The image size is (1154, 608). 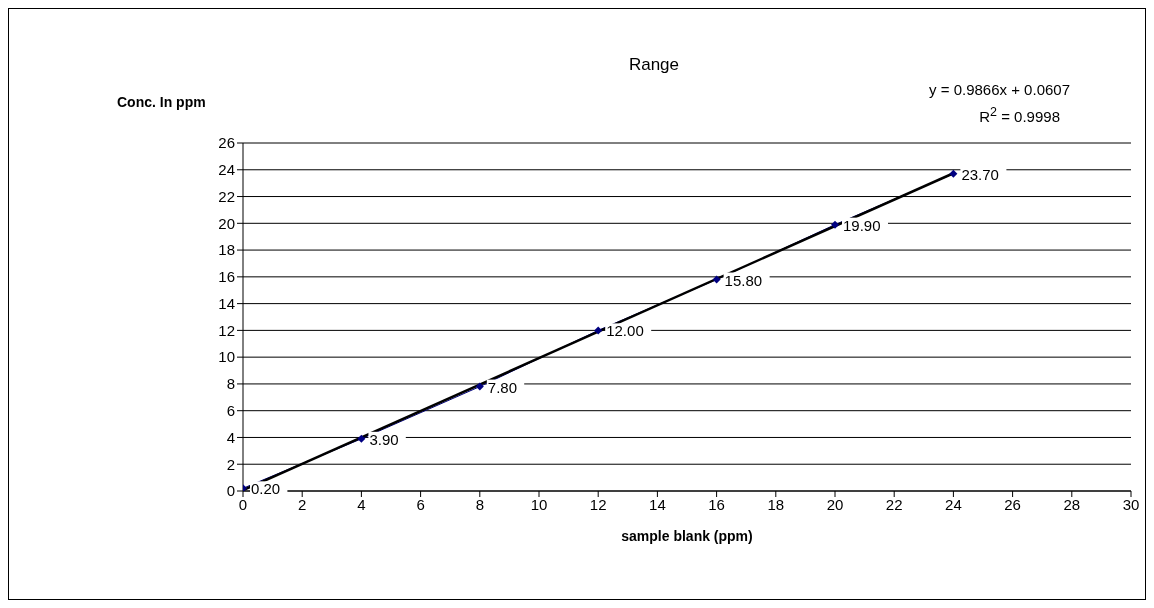 What do you see at coordinates (302, 504) in the screenshot?
I see `x-tick-label: 2` at bounding box center [302, 504].